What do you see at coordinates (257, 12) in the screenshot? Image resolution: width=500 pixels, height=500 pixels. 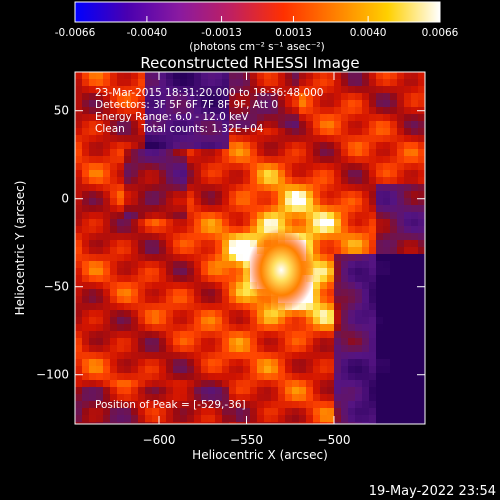 I see `colorbar-bar` at bounding box center [257, 12].